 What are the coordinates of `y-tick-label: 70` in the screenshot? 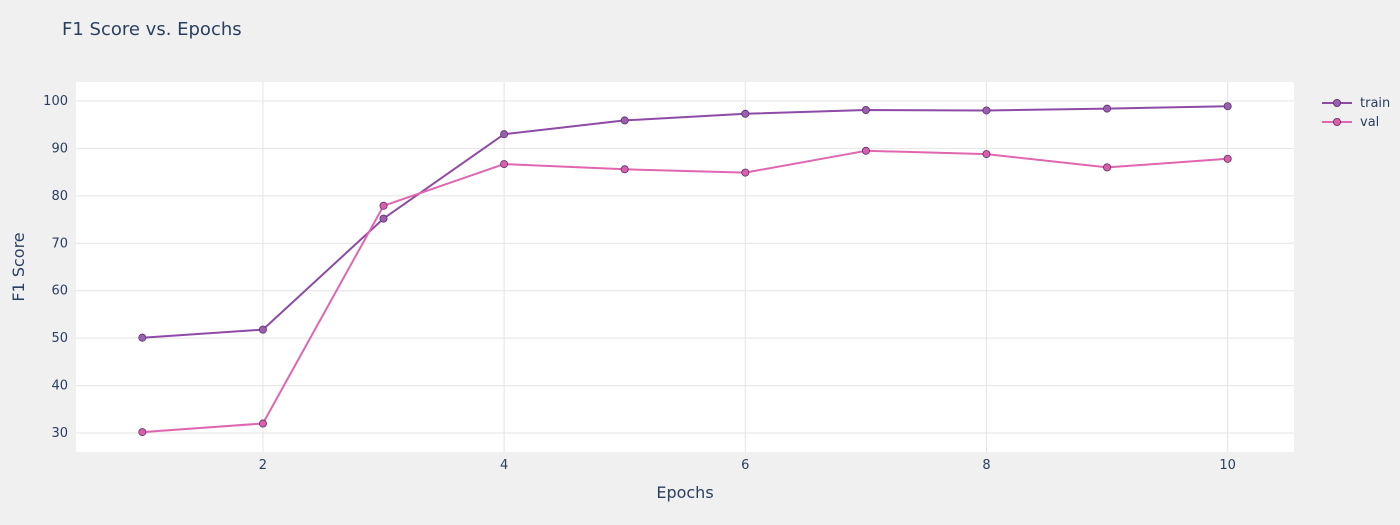 It's located at (59, 243).